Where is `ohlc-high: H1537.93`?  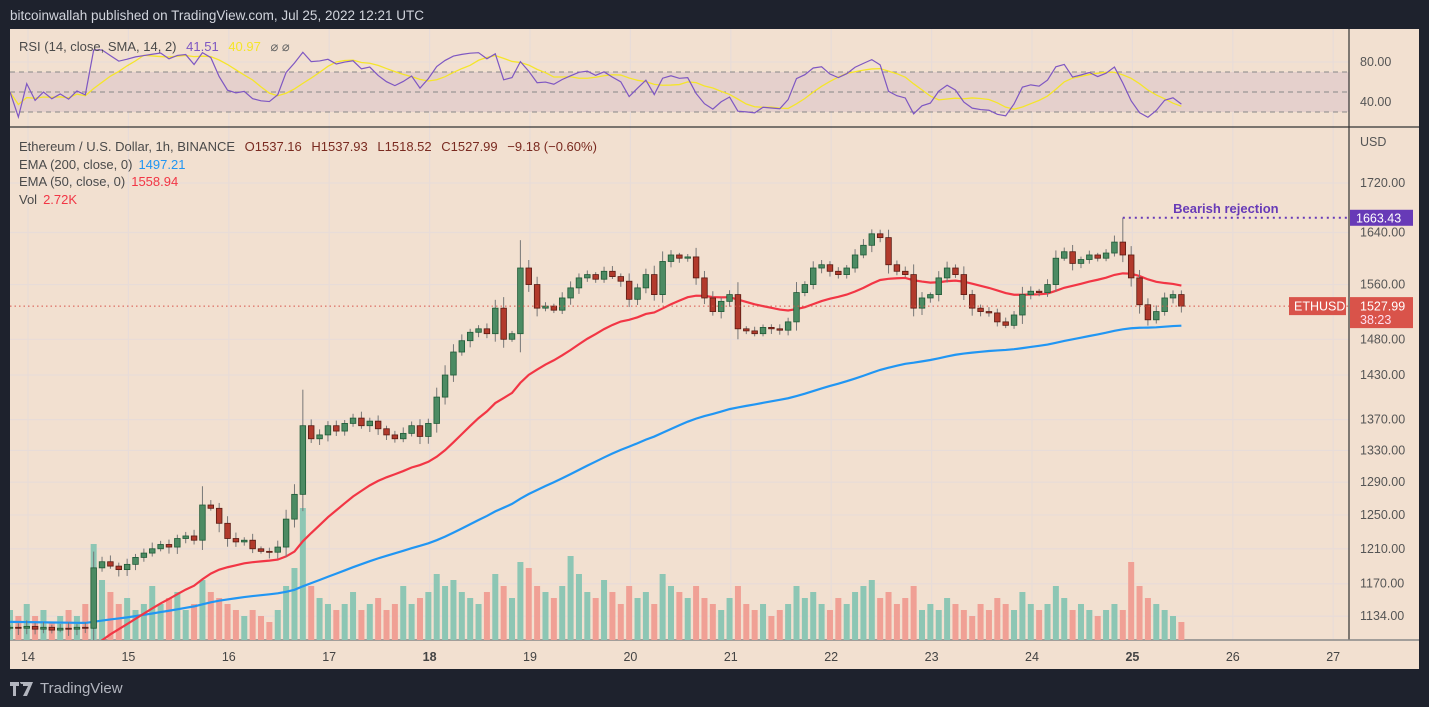 ohlc-high: H1537.93 is located at coordinates (339, 146).